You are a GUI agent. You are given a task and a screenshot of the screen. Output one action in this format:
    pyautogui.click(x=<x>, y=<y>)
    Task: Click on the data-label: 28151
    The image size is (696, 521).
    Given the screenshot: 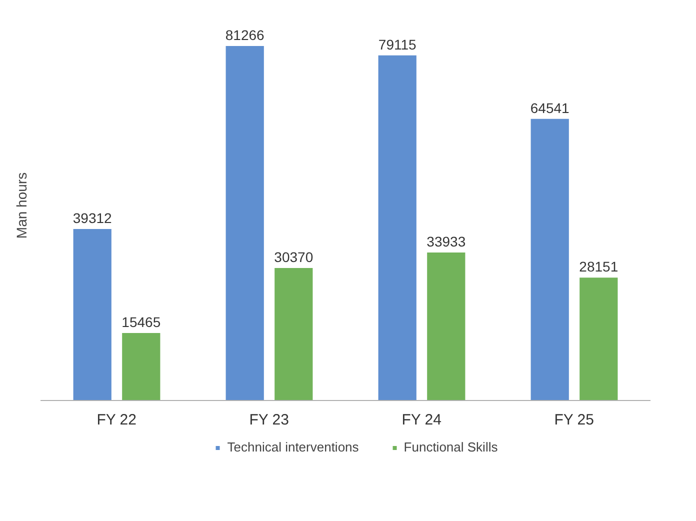 What is the action you would take?
    pyautogui.click(x=598, y=266)
    